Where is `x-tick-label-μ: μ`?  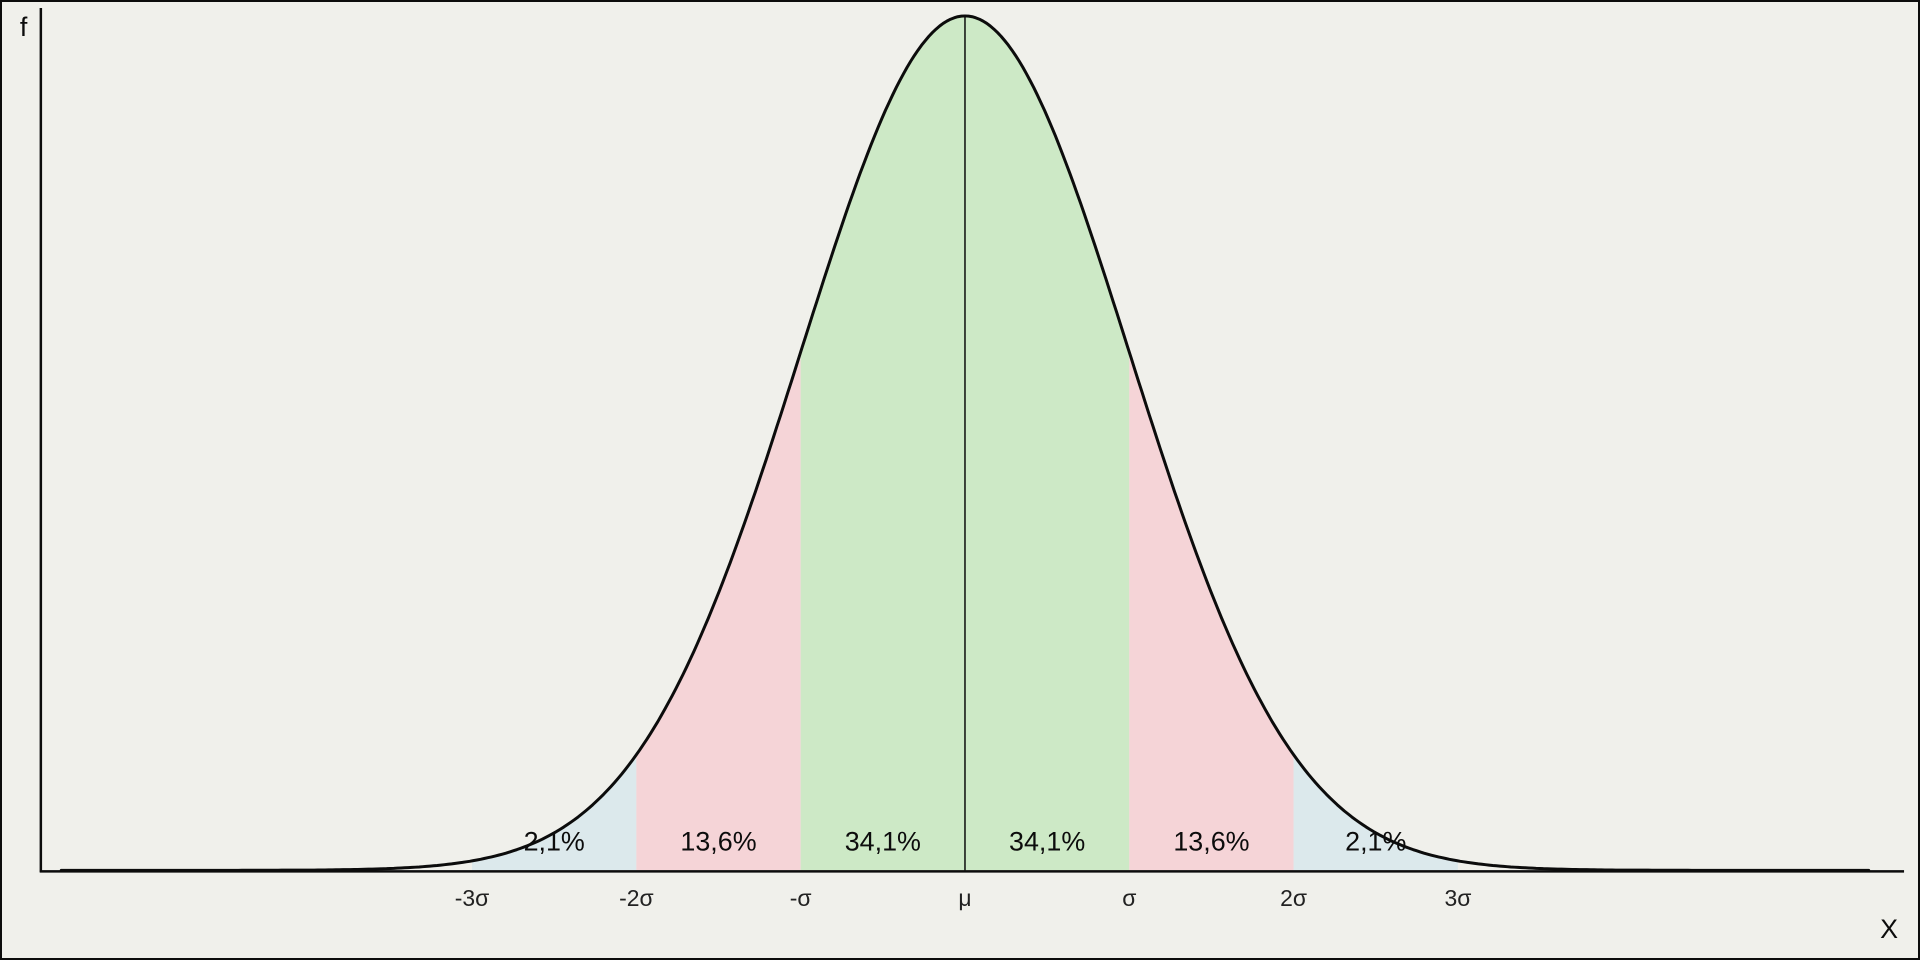
x-tick-label-μ: μ is located at coordinates (964, 898).